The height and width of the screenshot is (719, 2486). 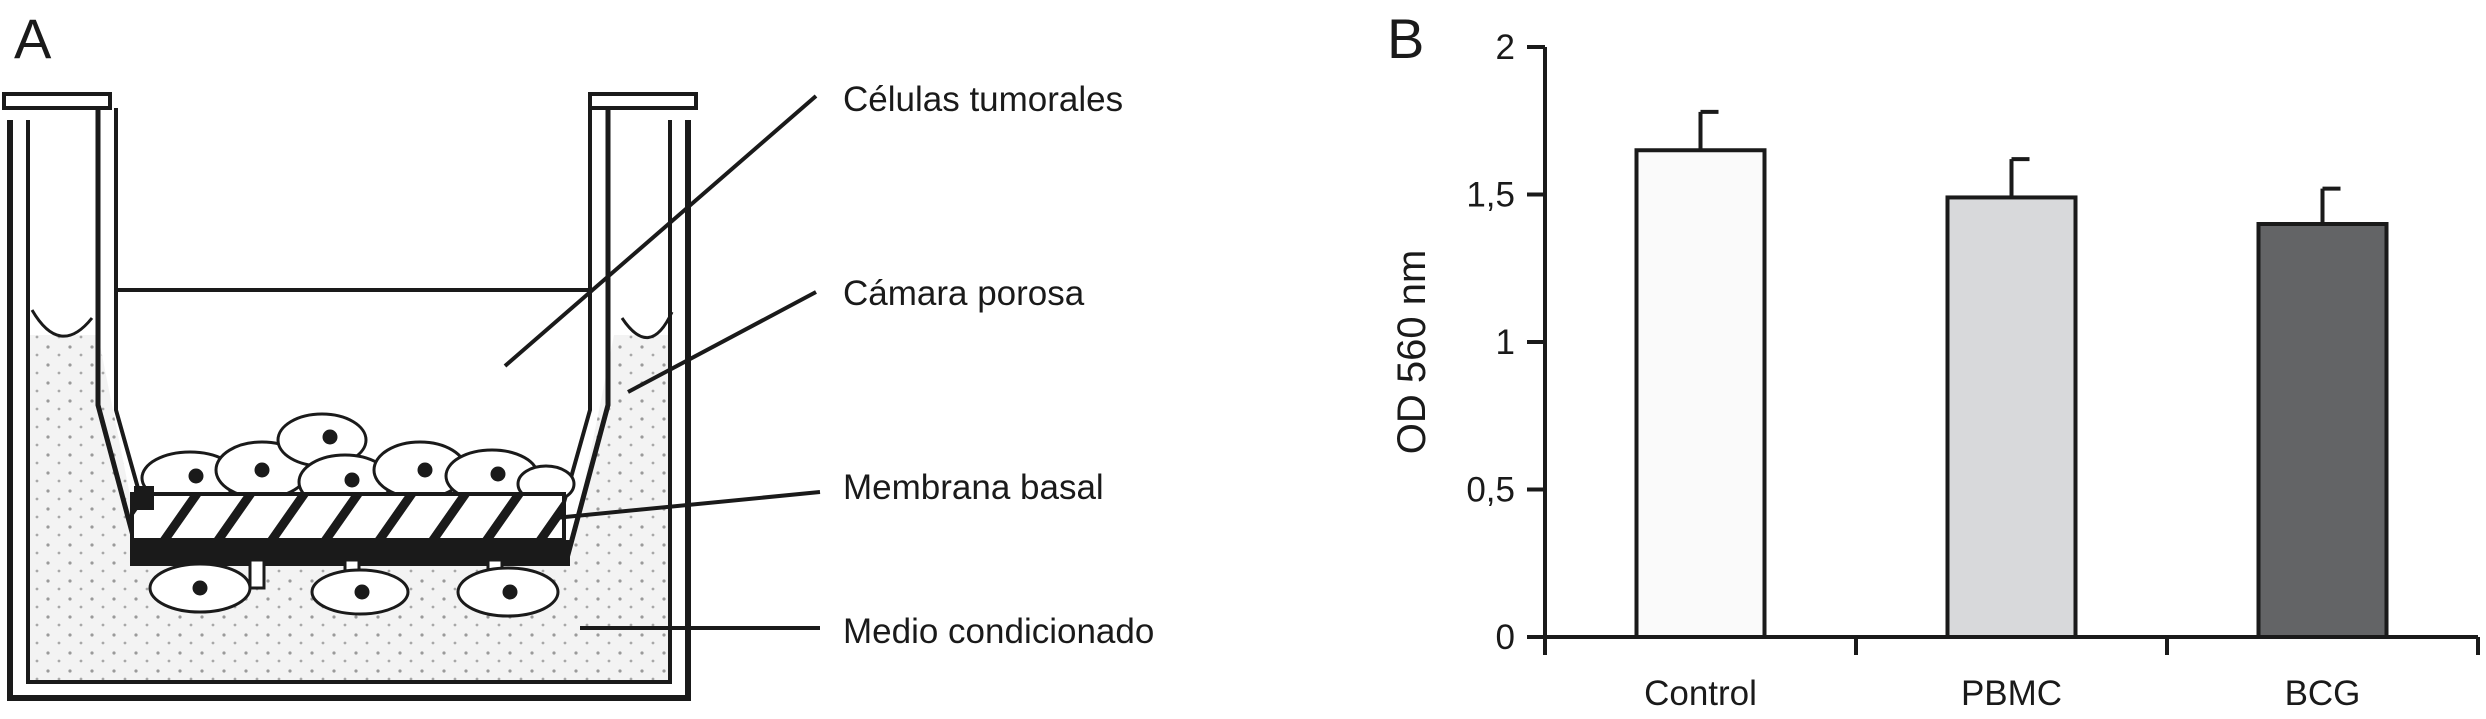 I want to click on y-tick-label: 0,5, so click(x=1490, y=490).